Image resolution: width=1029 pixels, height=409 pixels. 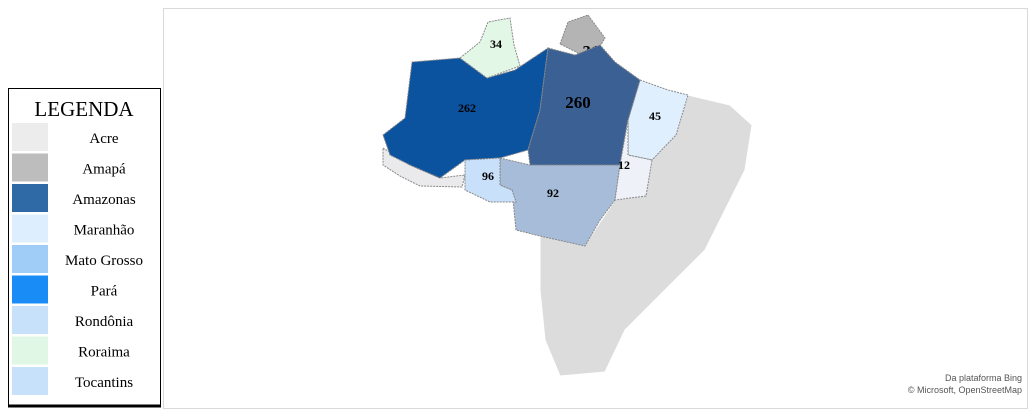 I want to click on legend-label: Maranhão, so click(x=104, y=231).